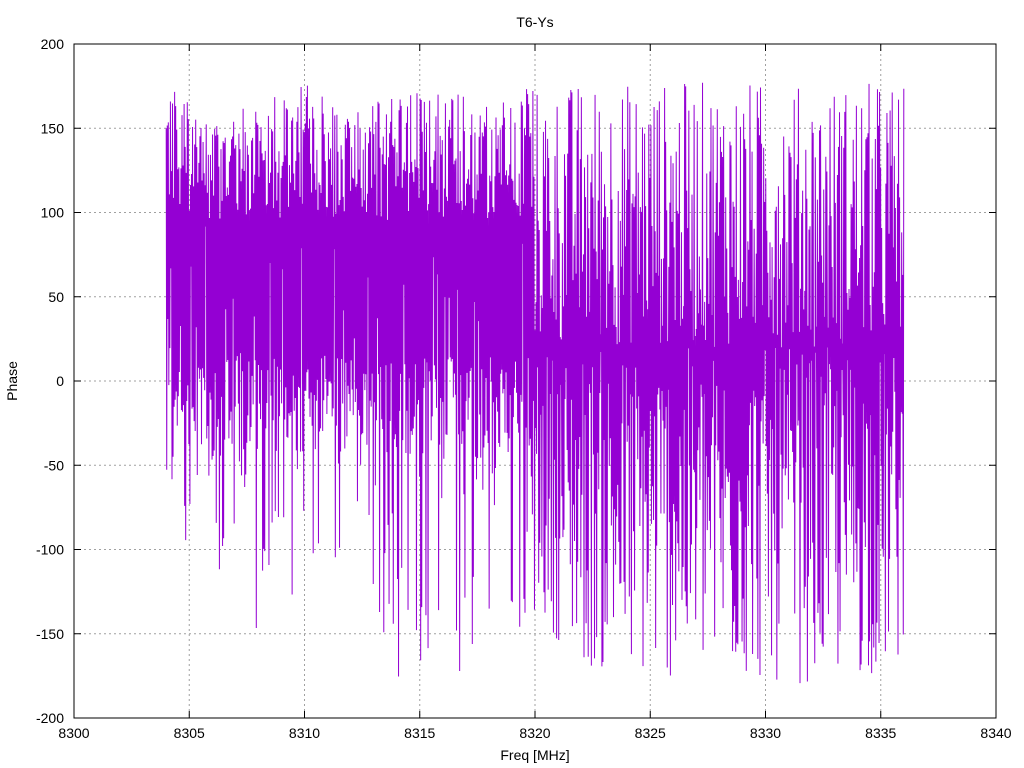 This screenshot has width=1024, height=768. What do you see at coordinates (60, 381) in the screenshot?
I see `y-tick-label: 0` at bounding box center [60, 381].